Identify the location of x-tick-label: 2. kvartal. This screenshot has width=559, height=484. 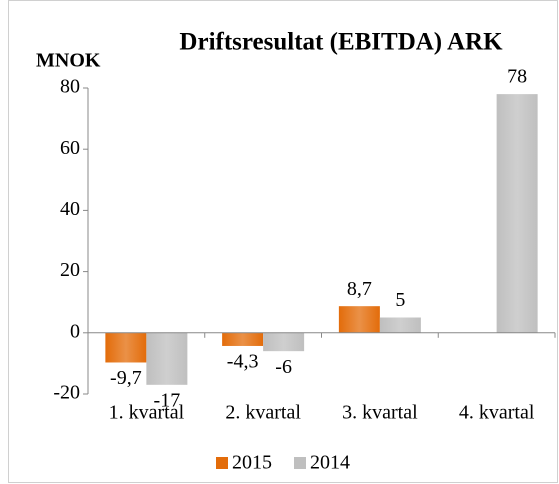
(263, 413).